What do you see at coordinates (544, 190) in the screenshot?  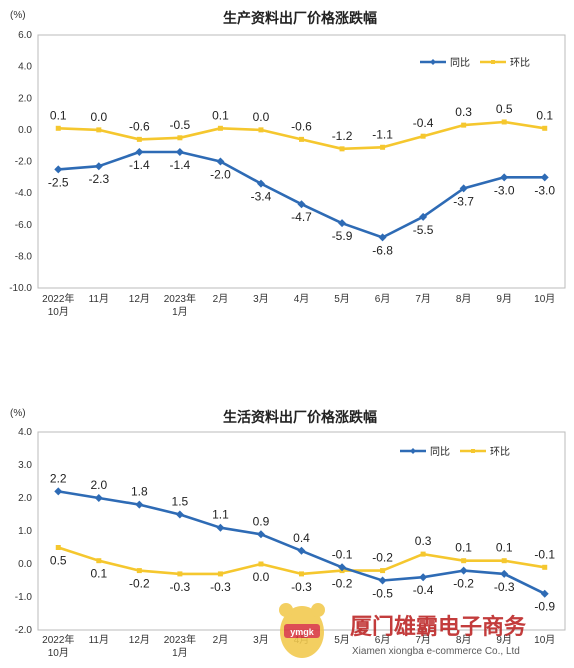 I see `c0-data-label: -3.0` at bounding box center [544, 190].